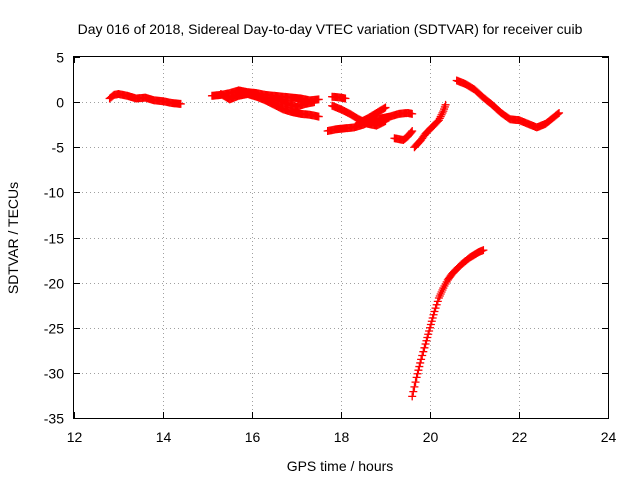 The image size is (640, 480). I want to click on x-tick-label: 18, so click(342, 437).